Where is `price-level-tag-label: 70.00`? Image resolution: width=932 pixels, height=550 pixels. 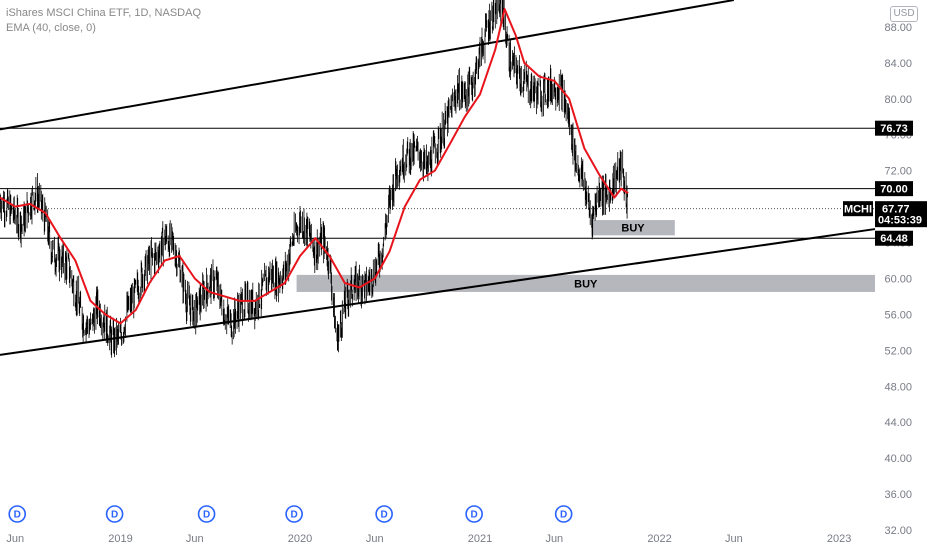 price-level-tag-label: 70.00 is located at coordinates (894, 190).